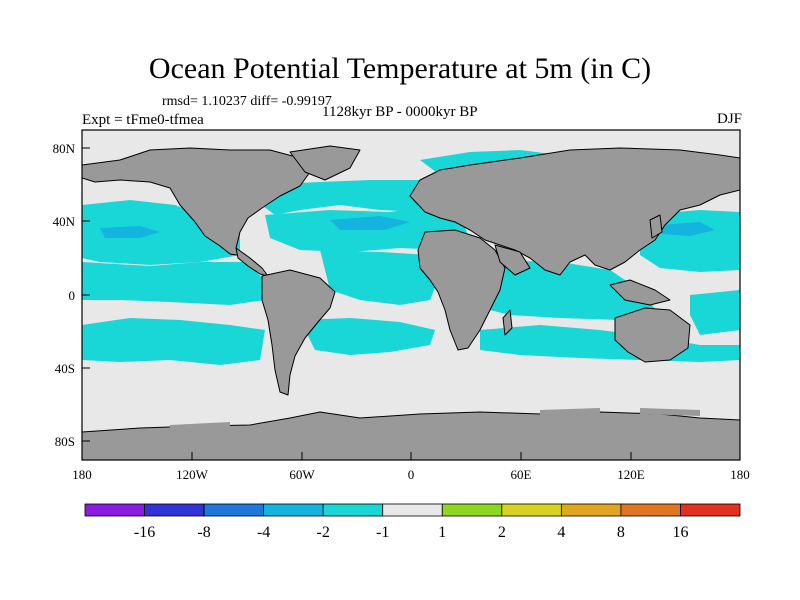  I want to click on y-tick-label: 40N, so click(64, 221).